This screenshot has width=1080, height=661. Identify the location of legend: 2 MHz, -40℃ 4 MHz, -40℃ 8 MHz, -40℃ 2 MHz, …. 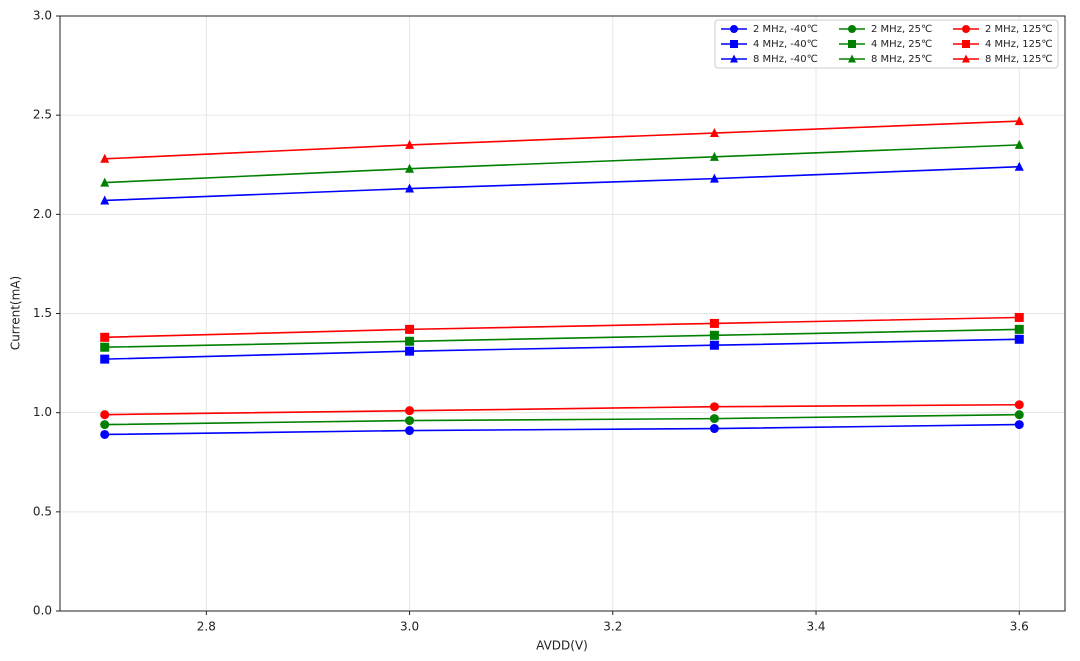
(886, 44).